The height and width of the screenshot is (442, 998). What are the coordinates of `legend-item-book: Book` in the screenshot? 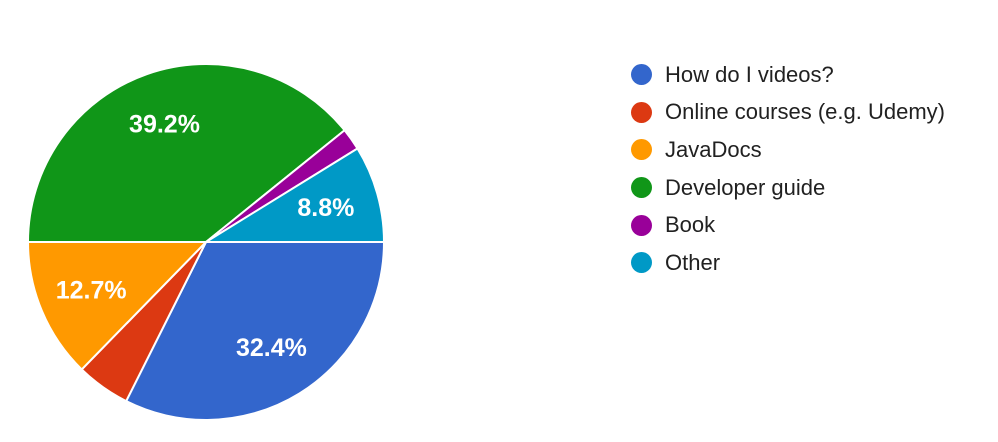 It's located at (788, 225).